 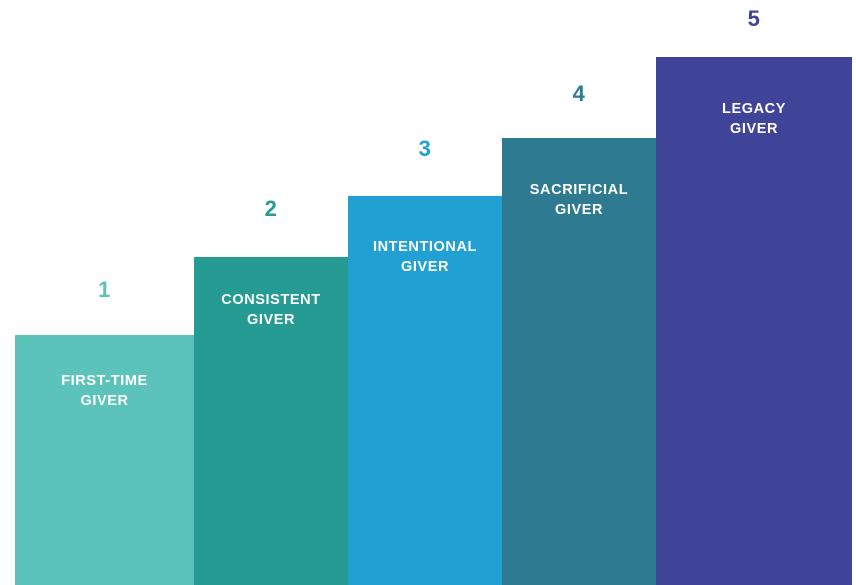 I want to click on step-label-line: CONSISTENT, so click(x=271, y=300).